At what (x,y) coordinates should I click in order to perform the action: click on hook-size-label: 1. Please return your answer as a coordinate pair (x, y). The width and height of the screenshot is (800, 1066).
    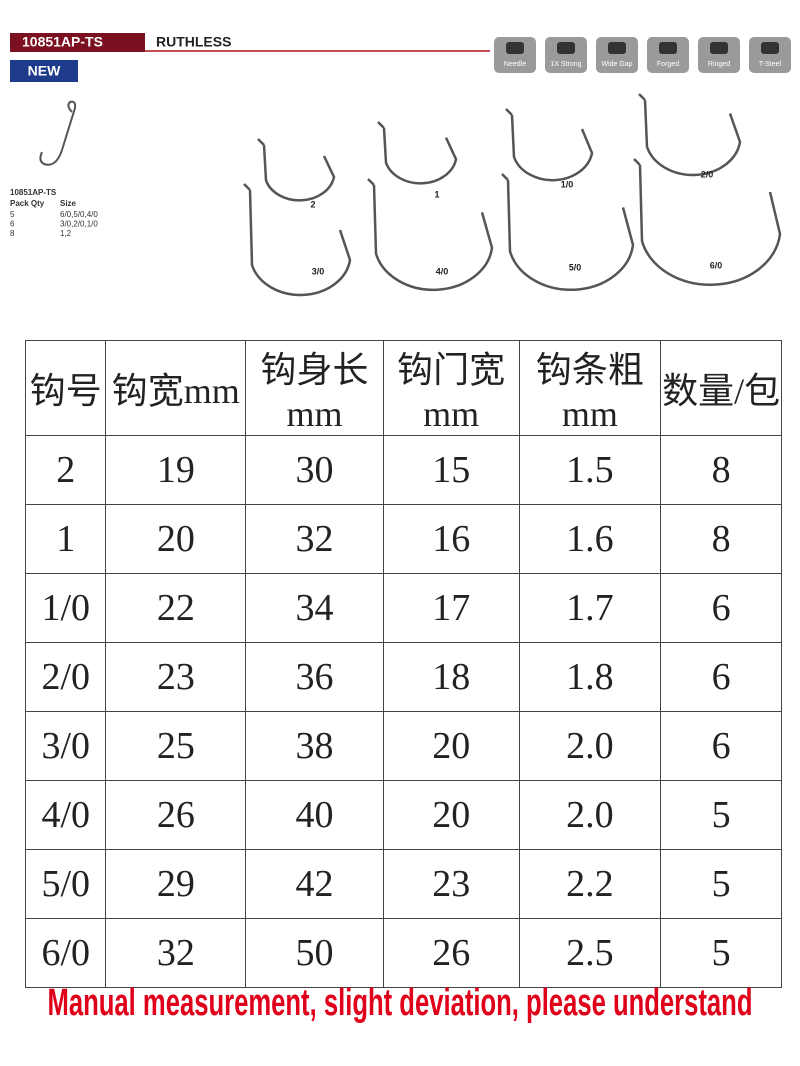
    Looking at the image, I should click on (436, 194).